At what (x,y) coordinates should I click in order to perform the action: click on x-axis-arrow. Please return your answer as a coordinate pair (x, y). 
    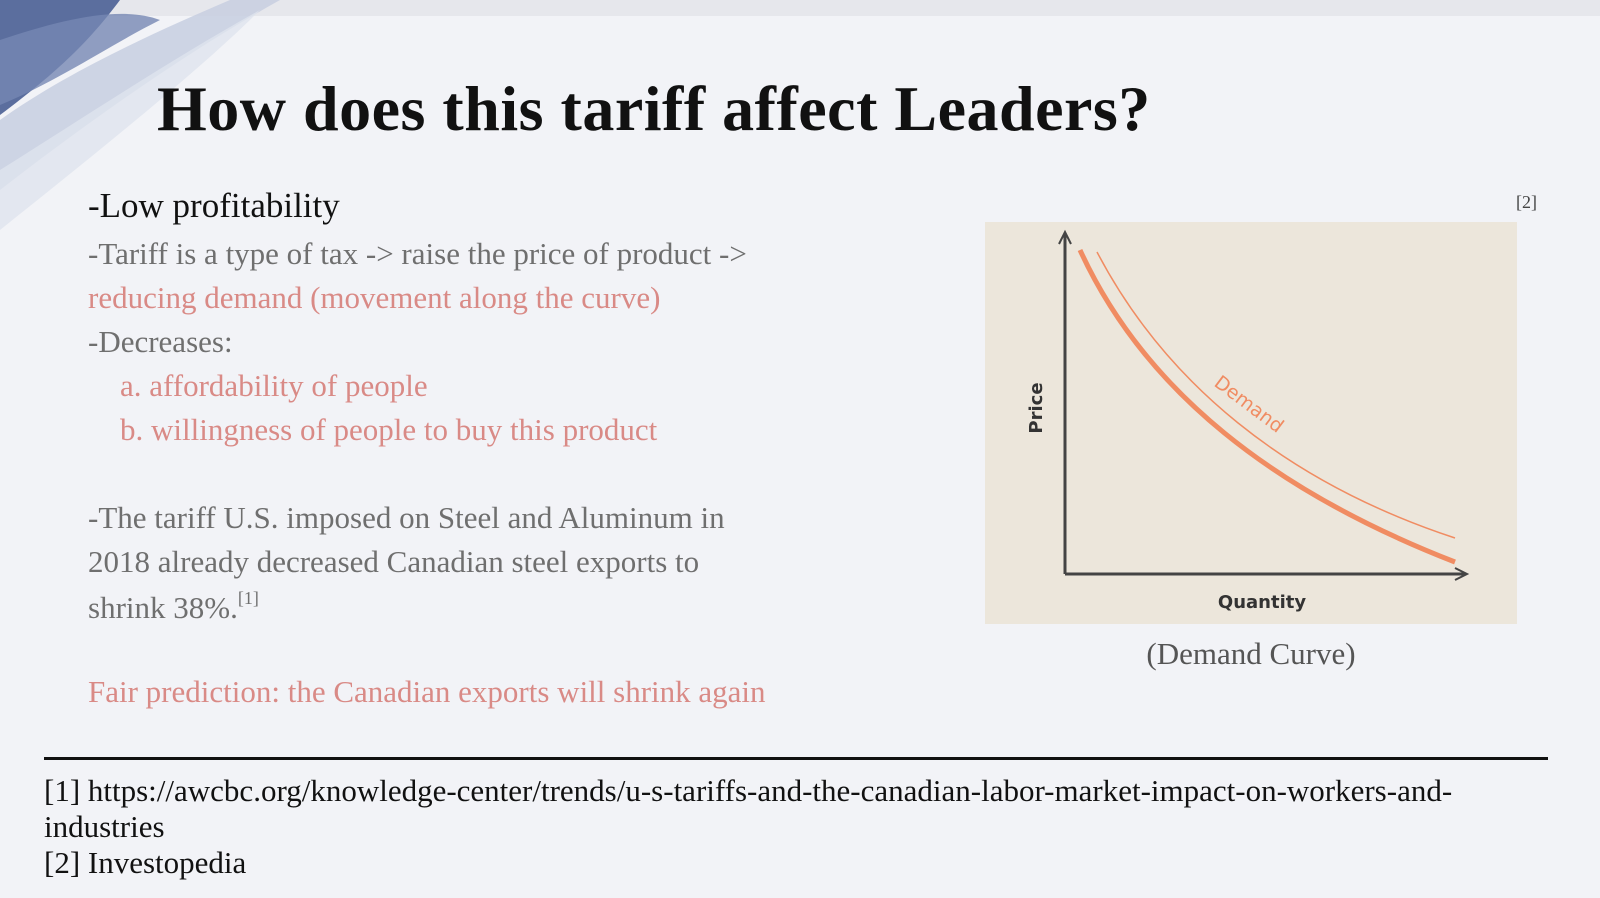
    Looking at the image, I should click on (1462, 574).